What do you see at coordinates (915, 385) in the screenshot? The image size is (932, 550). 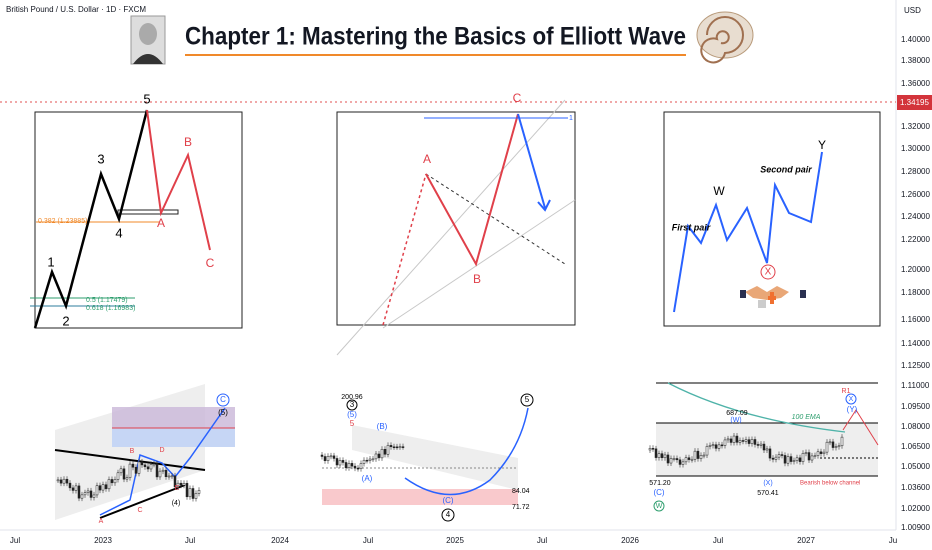 I see `price-tick-label: 1.11000` at bounding box center [915, 385].